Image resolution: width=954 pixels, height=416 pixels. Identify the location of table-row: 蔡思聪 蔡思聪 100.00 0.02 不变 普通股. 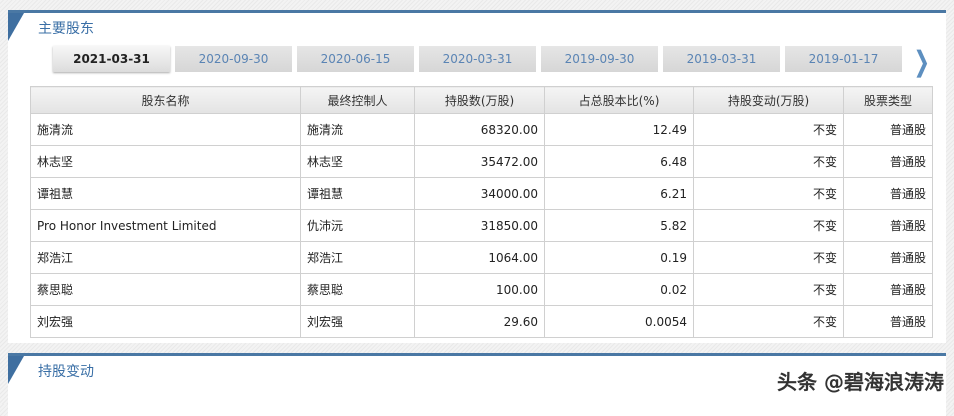
(481, 289).